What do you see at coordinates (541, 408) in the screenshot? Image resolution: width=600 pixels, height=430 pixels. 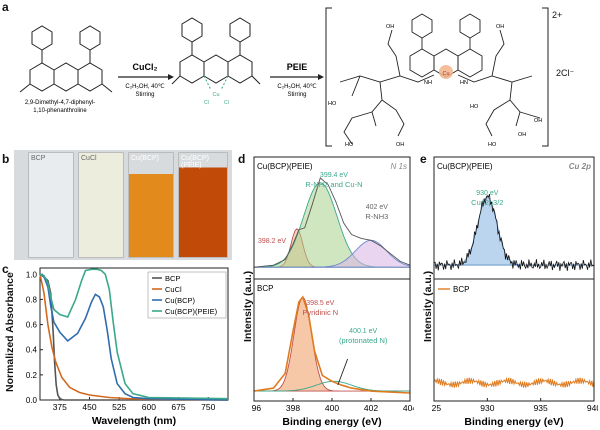 I see `x-tick-label: 935` at bounding box center [541, 408].